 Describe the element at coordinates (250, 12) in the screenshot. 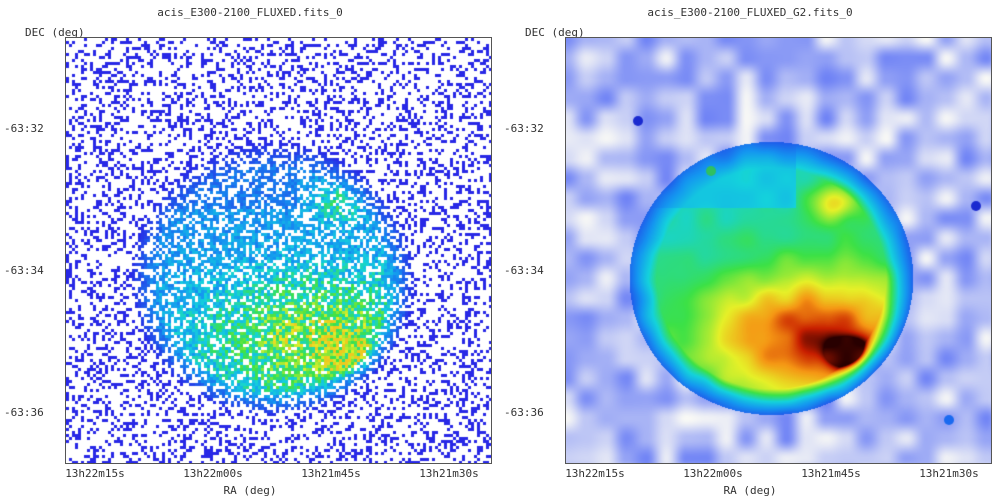

I see `panel-title: acis_E300-2100_FLUXED.fits_0` at that location.